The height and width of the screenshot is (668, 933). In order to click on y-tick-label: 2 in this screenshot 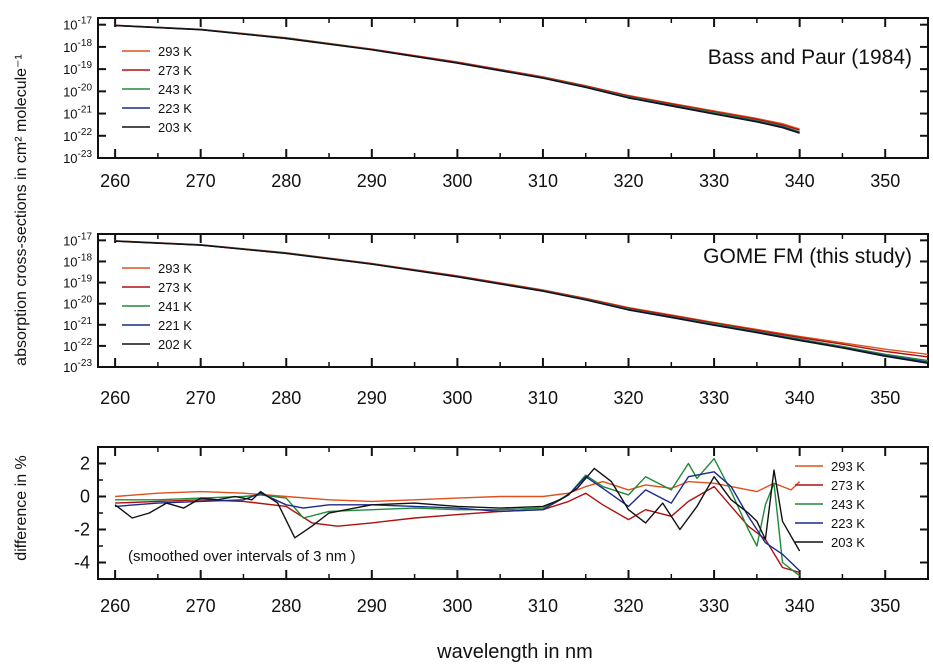, I will do `click(85, 464)`.